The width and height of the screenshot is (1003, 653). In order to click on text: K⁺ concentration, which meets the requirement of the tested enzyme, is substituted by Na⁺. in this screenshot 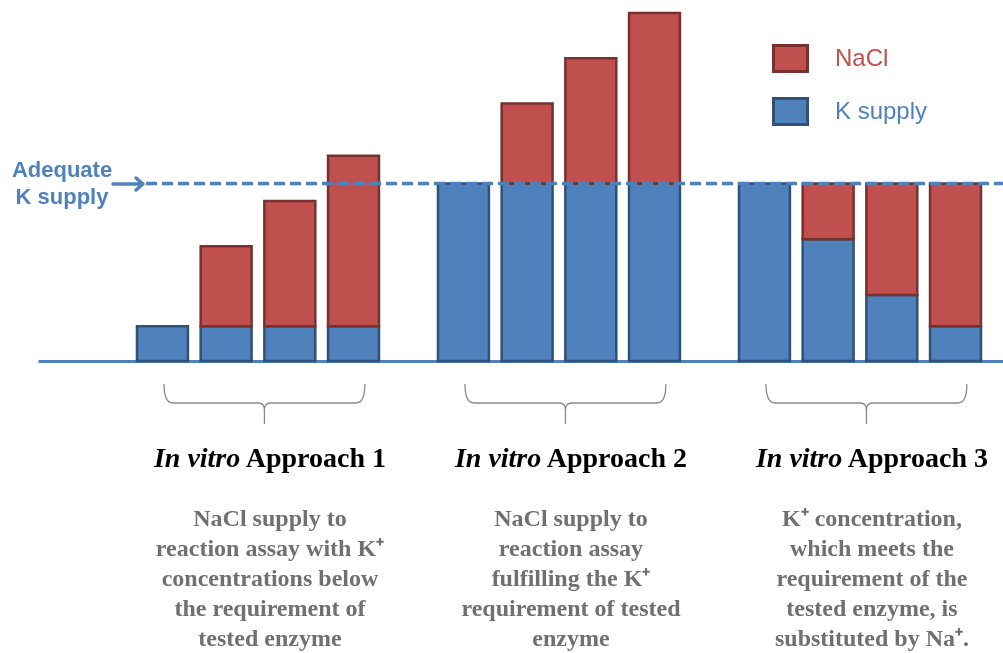, I will do `click(871, 578)`.